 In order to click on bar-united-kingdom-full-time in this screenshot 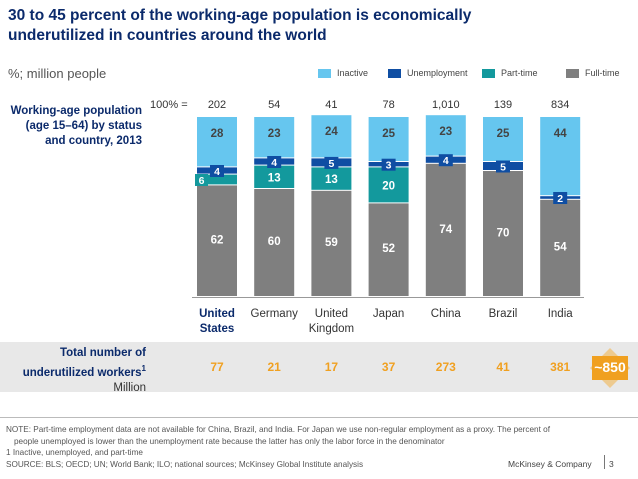, I will do `click(331, 243)`.